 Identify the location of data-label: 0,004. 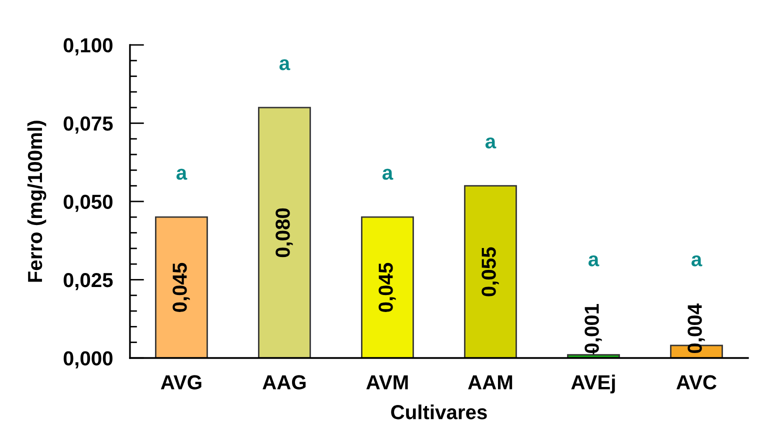
(696, 329).